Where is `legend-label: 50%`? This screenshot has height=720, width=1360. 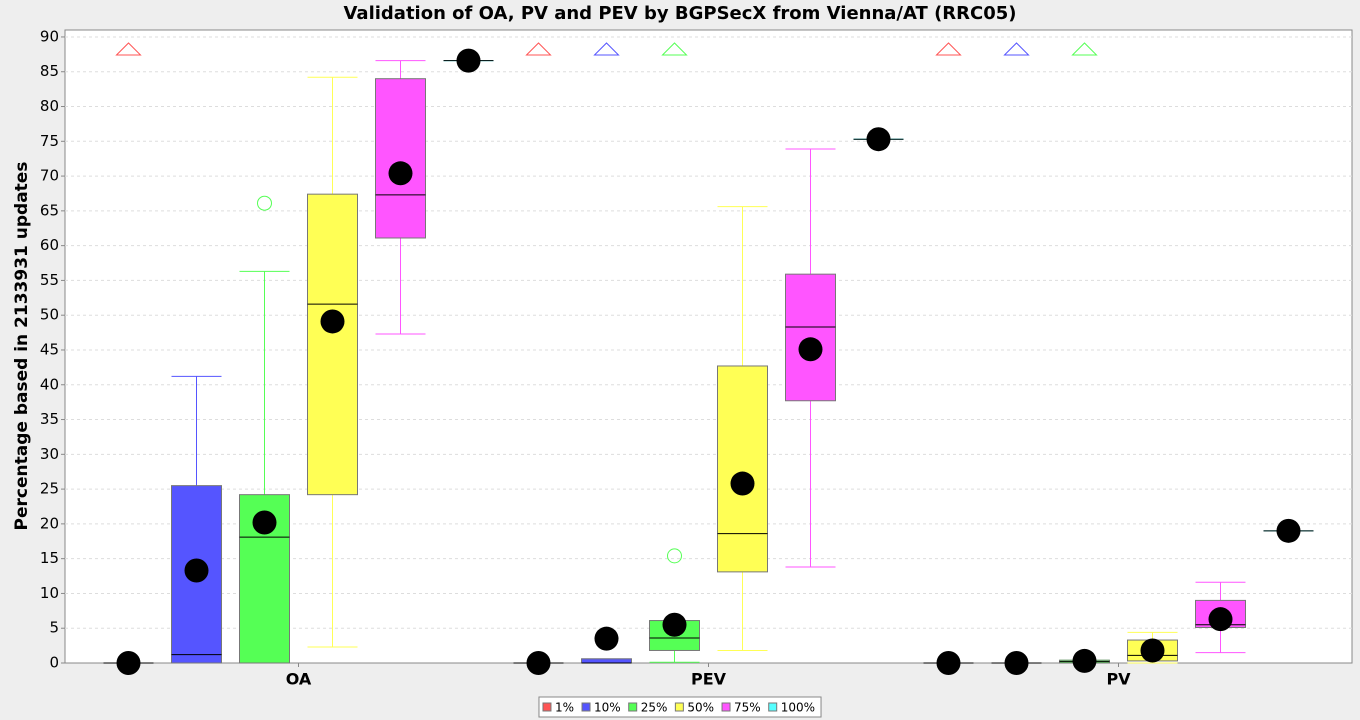
legend-label: 50% is located at coordinates (700, 708).